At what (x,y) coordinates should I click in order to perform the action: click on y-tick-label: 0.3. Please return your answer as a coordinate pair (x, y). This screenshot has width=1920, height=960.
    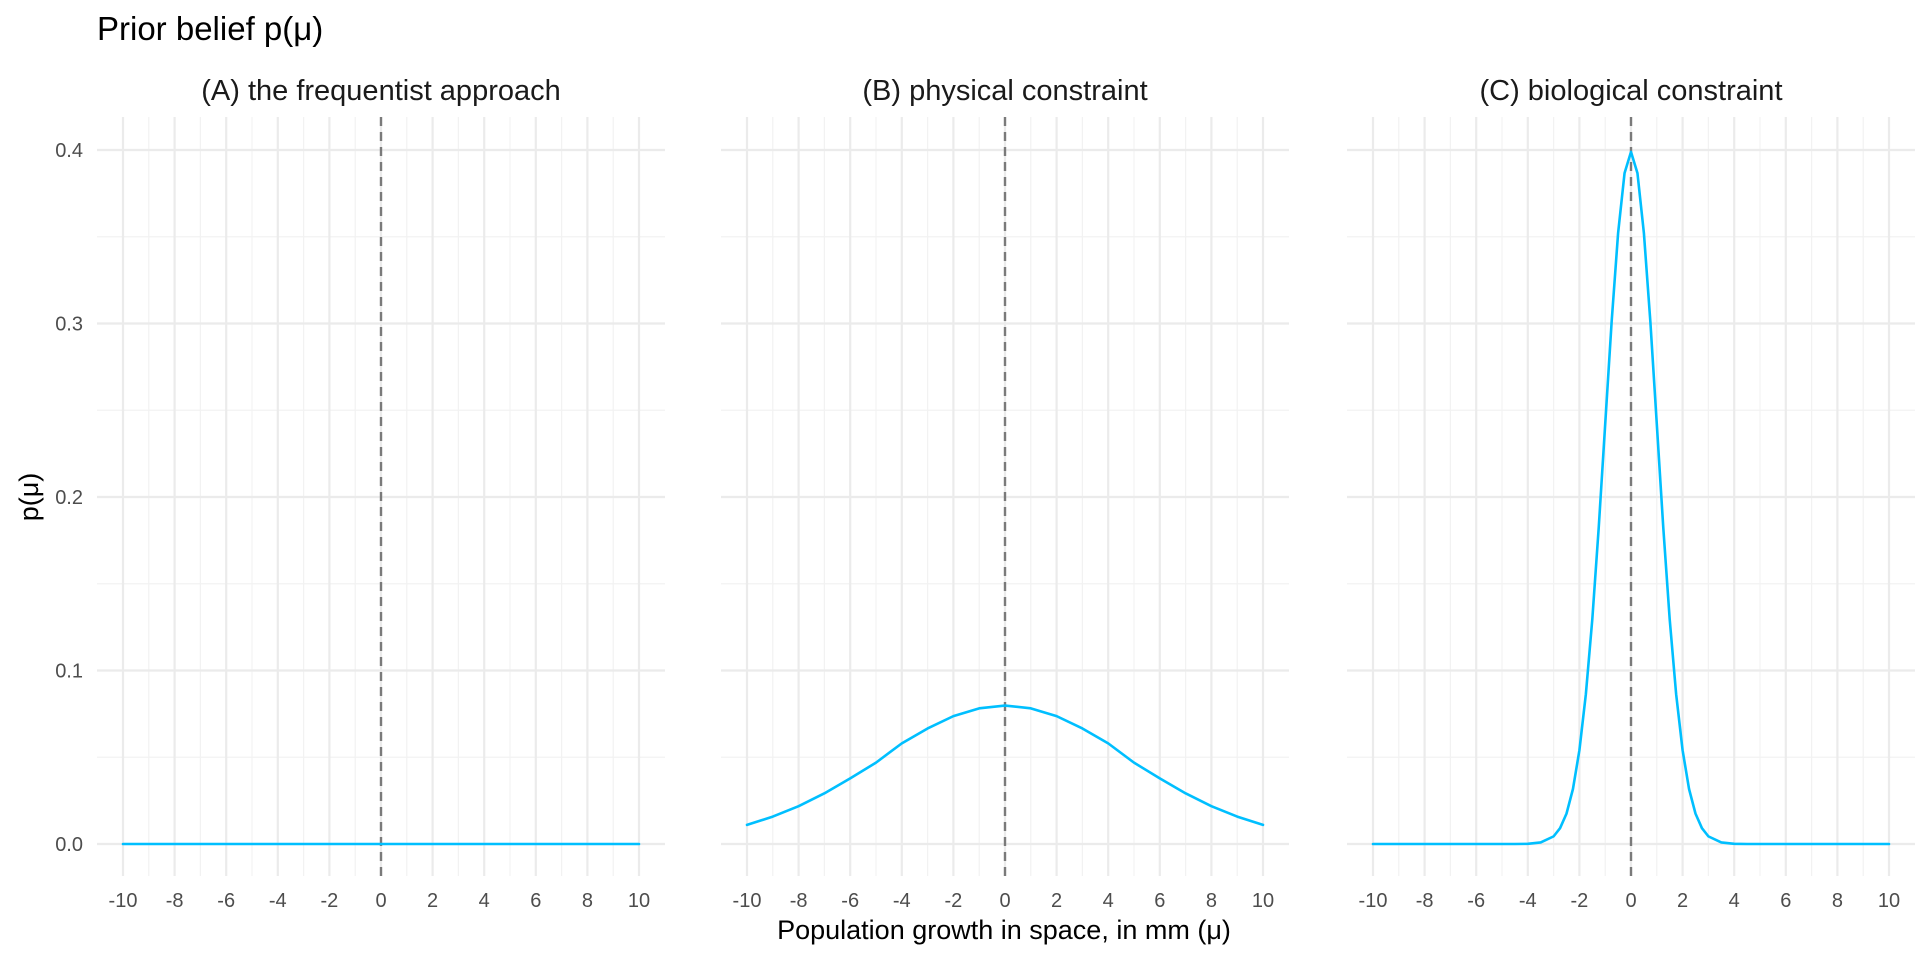
    Looking at the image, I should click on (69, 325).